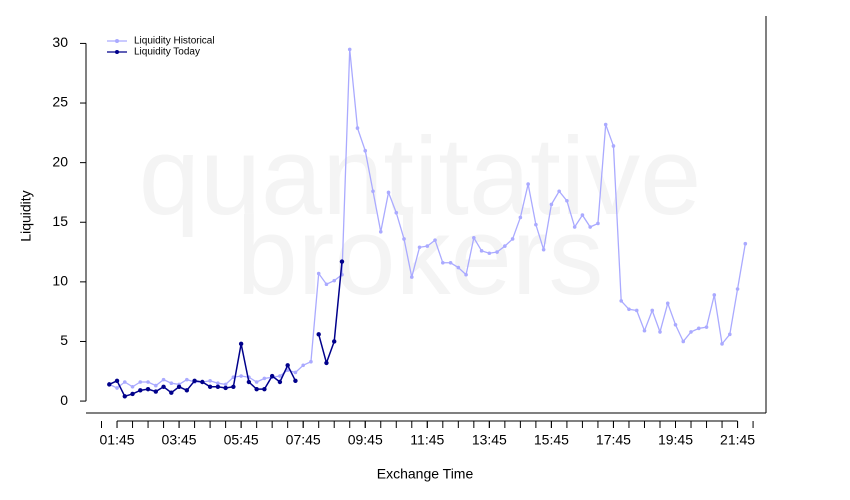 The image size is (850, 500). I want to click on x-tick-label: 17:45, so click(613, 440).